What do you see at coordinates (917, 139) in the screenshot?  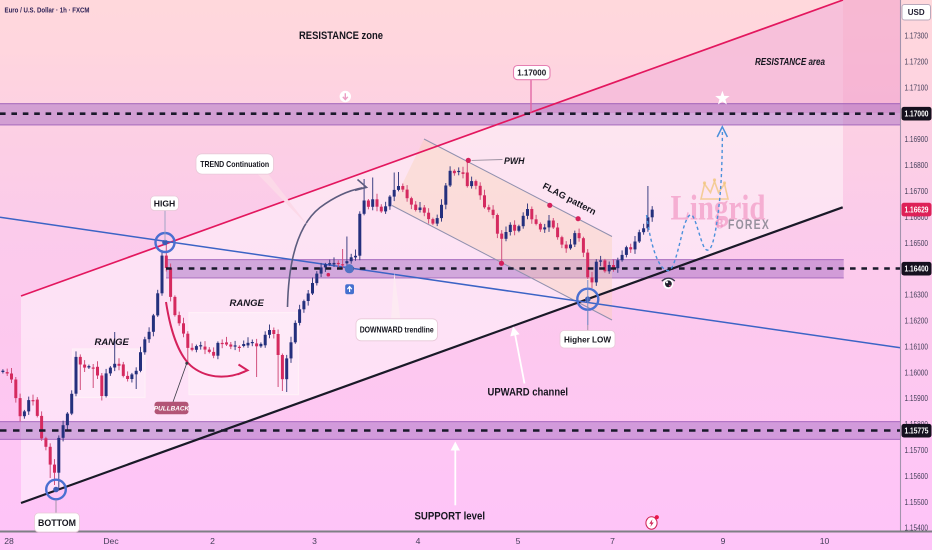 I see `svg-text: 1.16900` at bounding box center [917, 139].